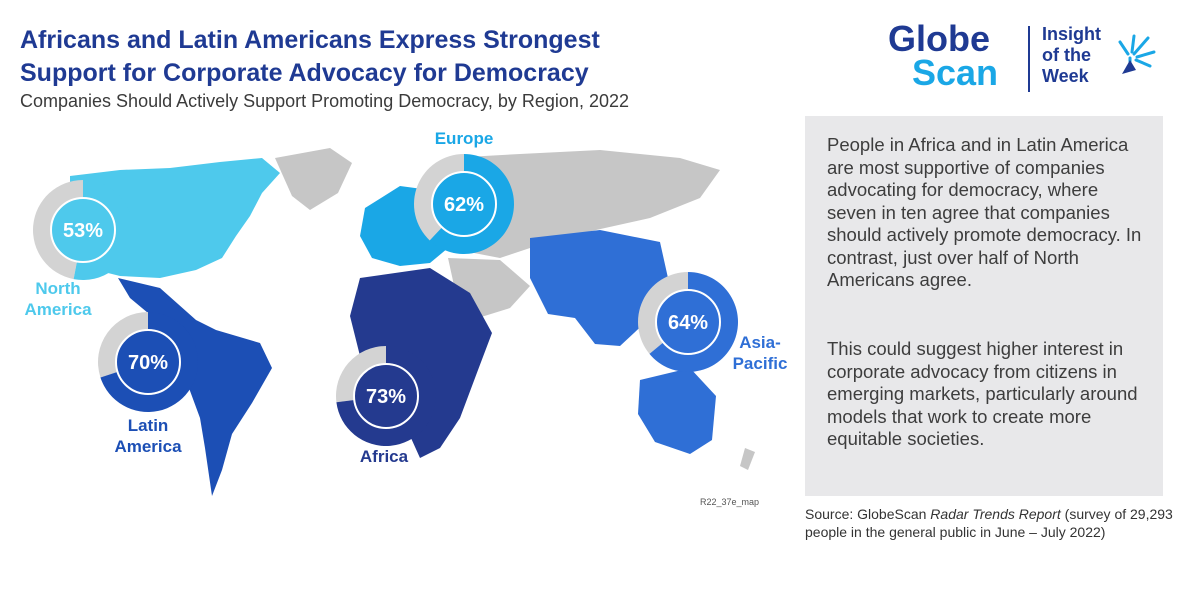 Image resolution: width=1185 pixels, height=597 pixels. I want to click on insight-line-3: Week, so click(1065, 76).